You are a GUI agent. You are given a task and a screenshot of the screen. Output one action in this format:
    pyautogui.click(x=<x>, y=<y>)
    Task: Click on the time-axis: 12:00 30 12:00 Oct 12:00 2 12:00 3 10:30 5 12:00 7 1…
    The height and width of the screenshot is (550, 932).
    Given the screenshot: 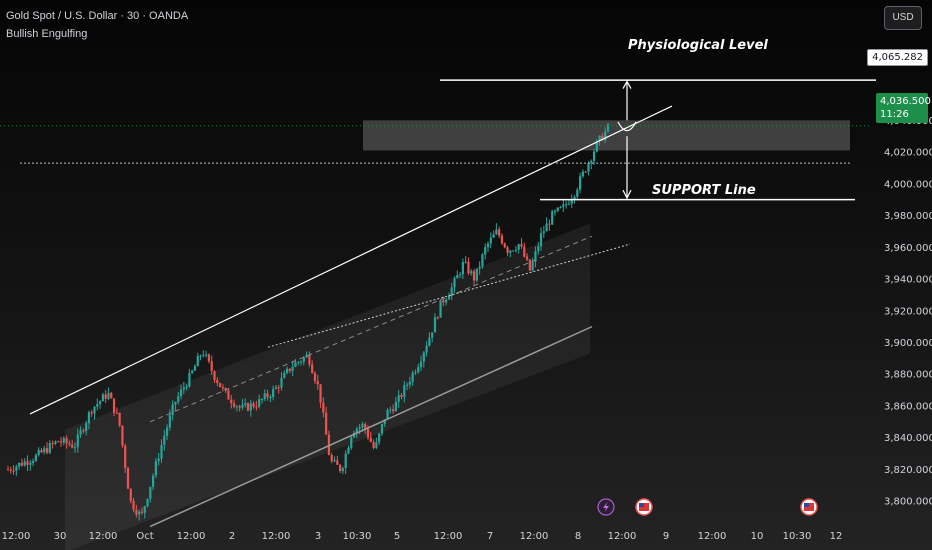 What is the action you would take?
    pyautogui.click(x=422, y=520)
    